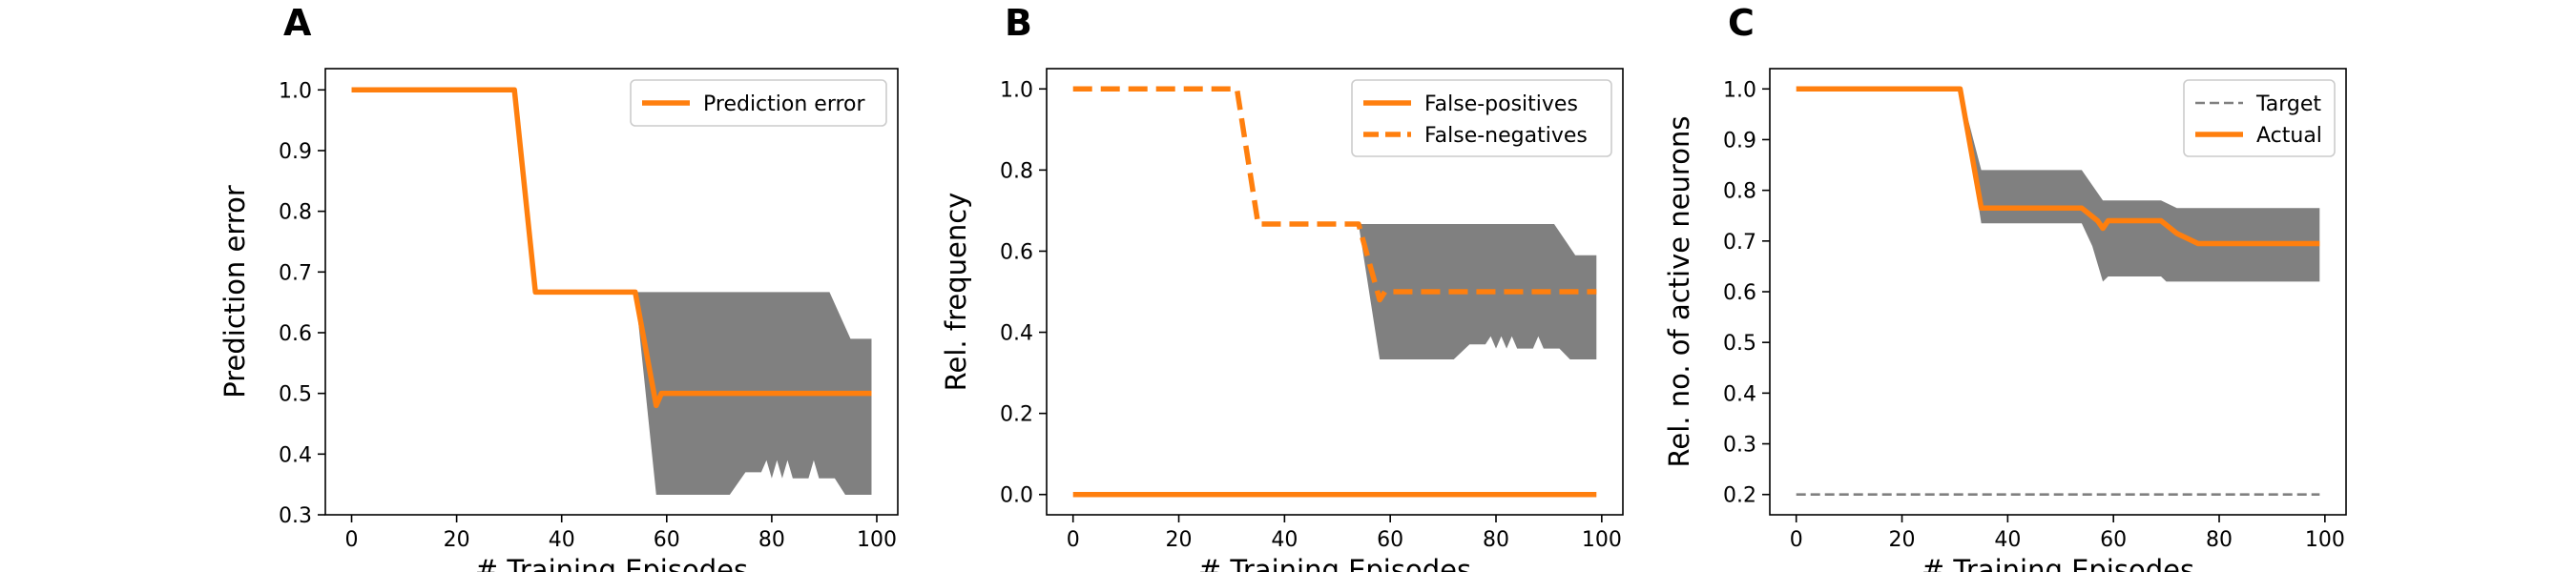 This screenshot has width=2576, height=572. What do you see at coordinates (2289, 136) in the screenshot?
I see `legend-entry: Actual` at bounding box center [2289, 136].